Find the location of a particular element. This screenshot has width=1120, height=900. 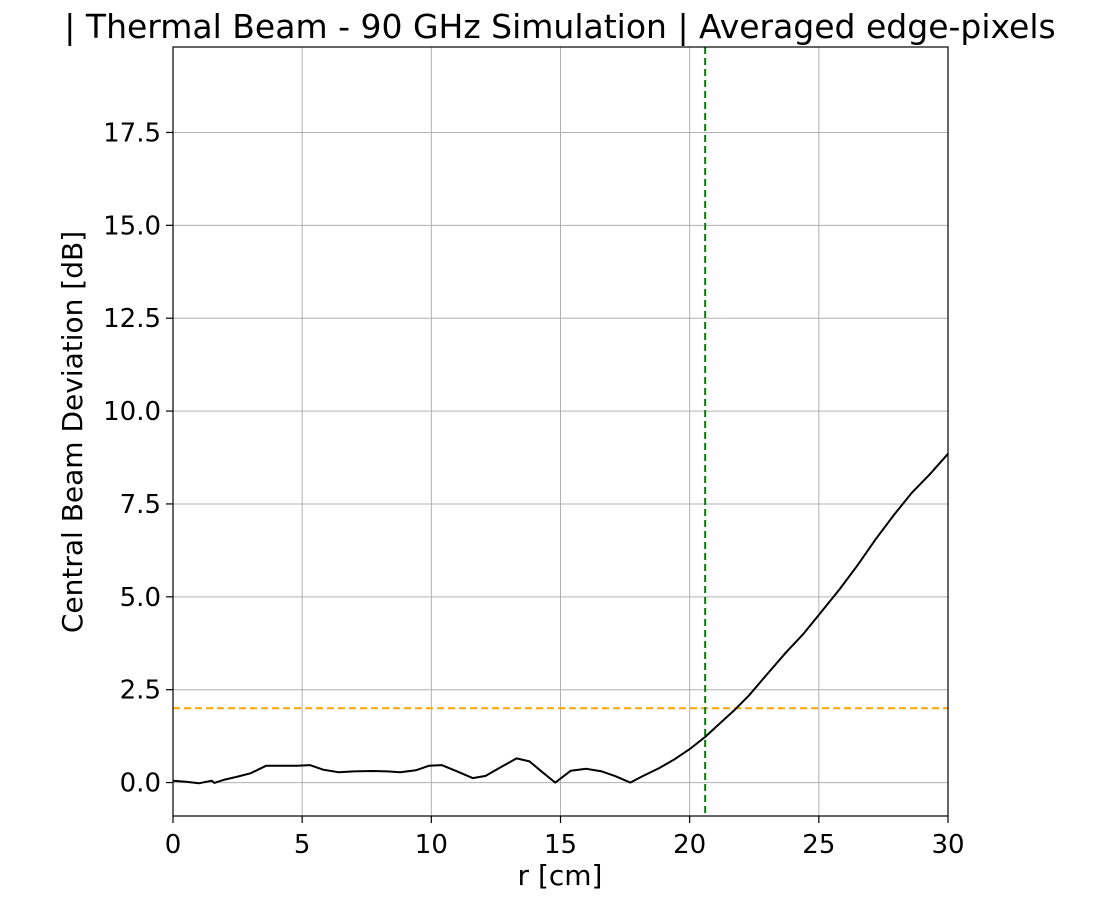

x-tick-label: 10 is located at coordinates (431, 845).